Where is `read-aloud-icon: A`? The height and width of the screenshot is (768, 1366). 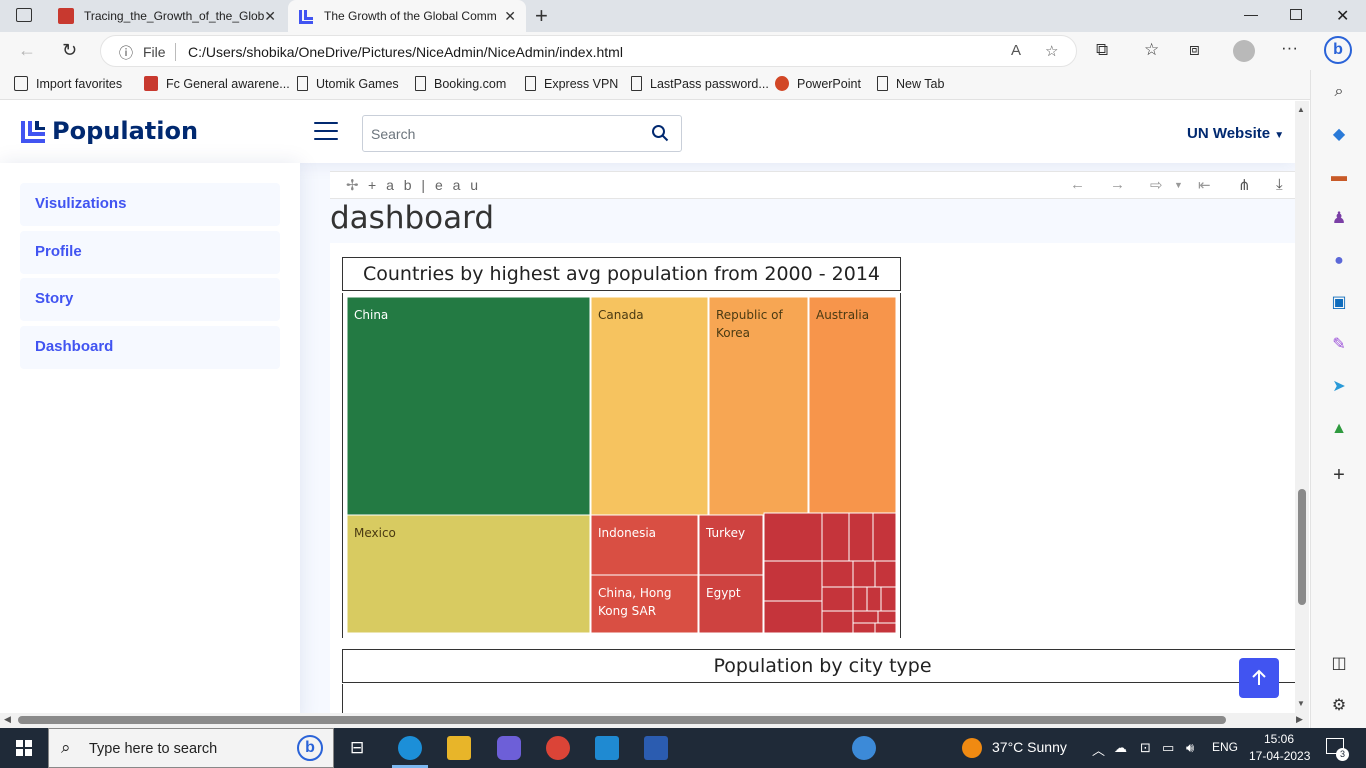
read-aloud-icon: A is located at coordinates (1016, 50).